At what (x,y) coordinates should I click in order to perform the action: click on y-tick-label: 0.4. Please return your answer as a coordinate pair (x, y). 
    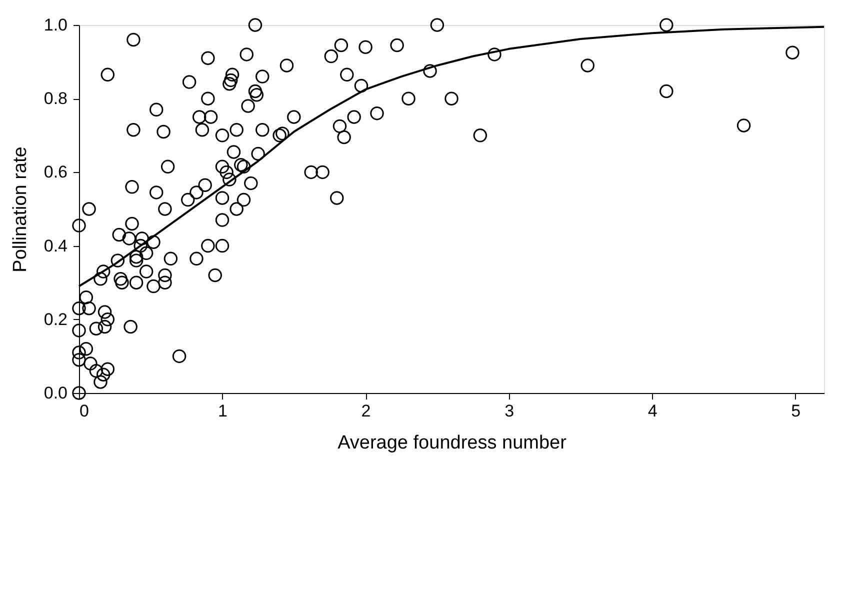
    Looking at the image, I should click on (56, 246).